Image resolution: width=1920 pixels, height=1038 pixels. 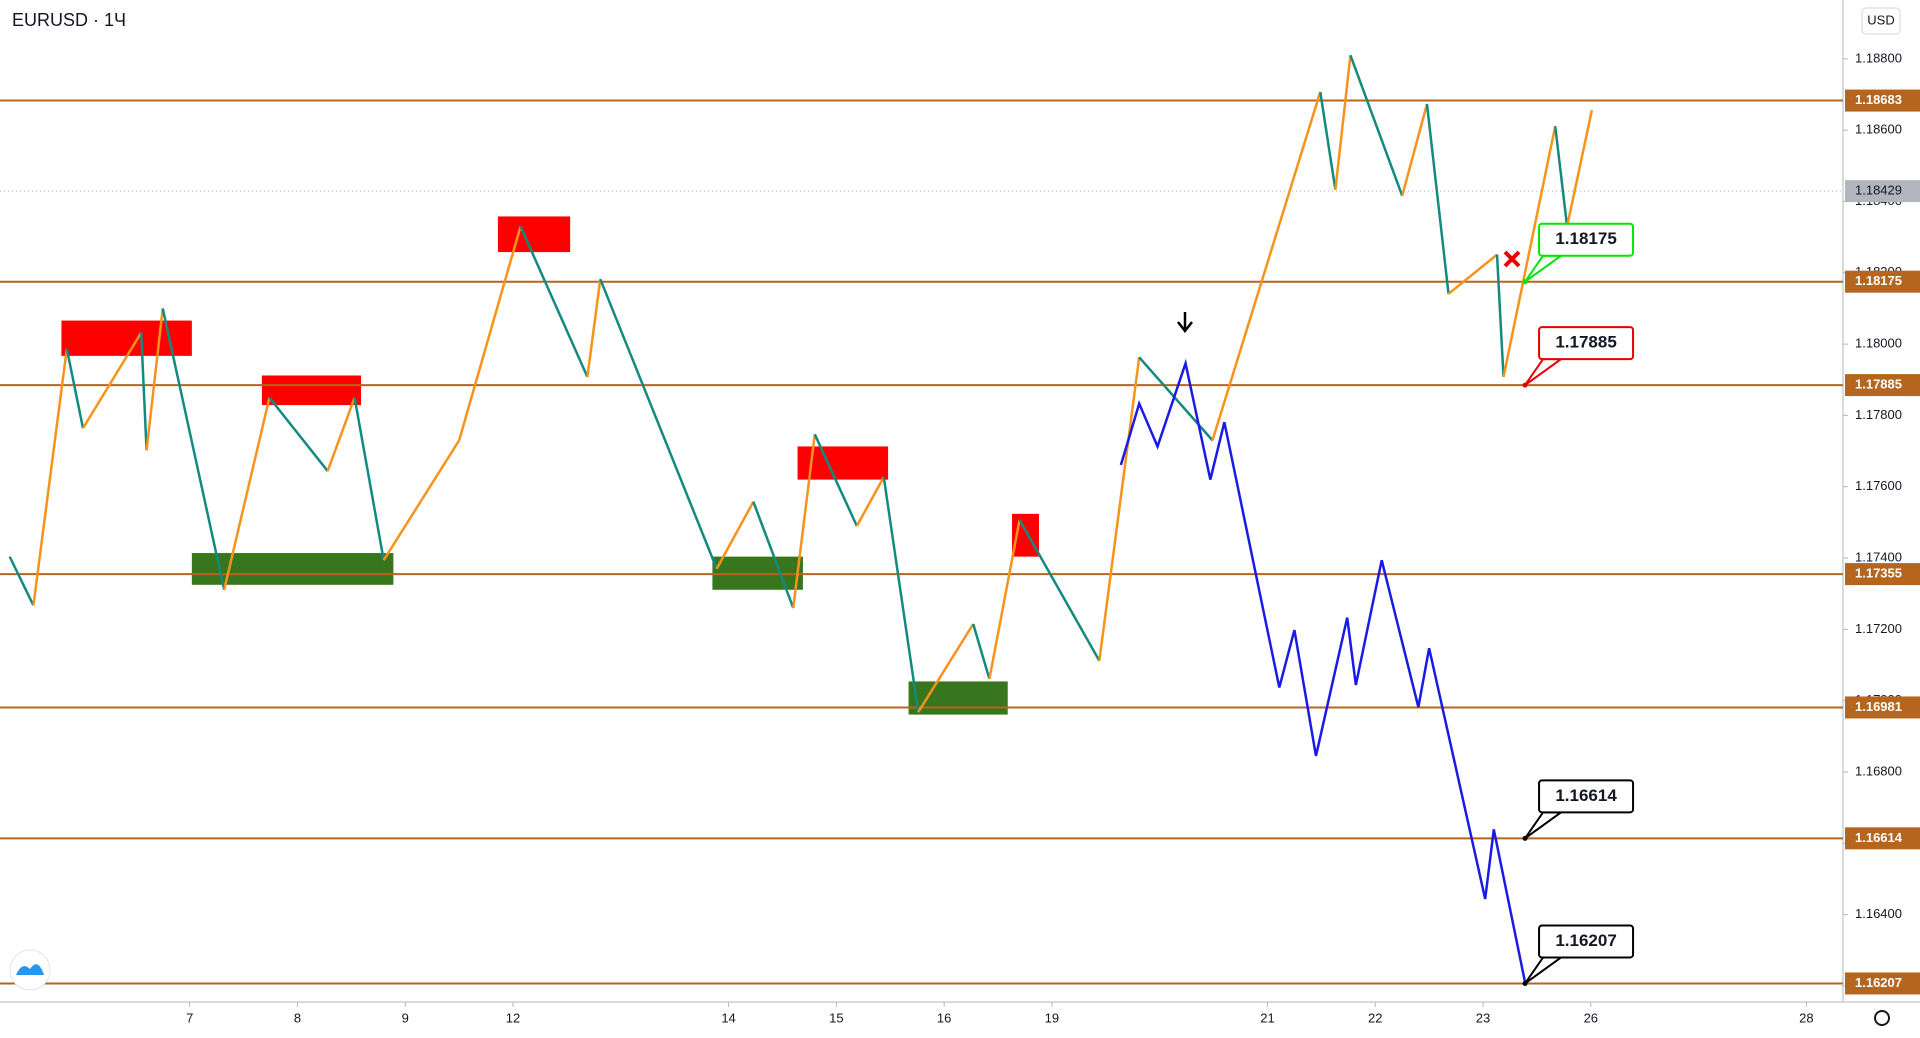 What do you see at coordinates (1483, 1017) in the screenshot?
I see `x-tick-label: 23` at bounding box center [1483, 1017].